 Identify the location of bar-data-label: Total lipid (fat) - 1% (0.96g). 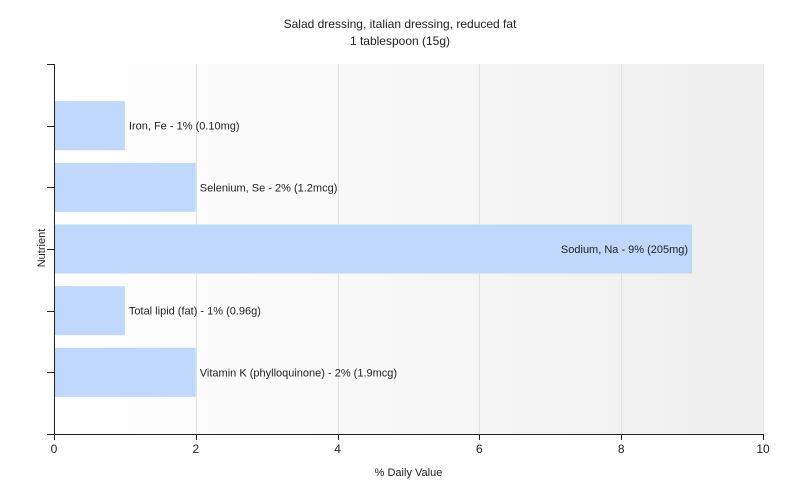
(195, 312).